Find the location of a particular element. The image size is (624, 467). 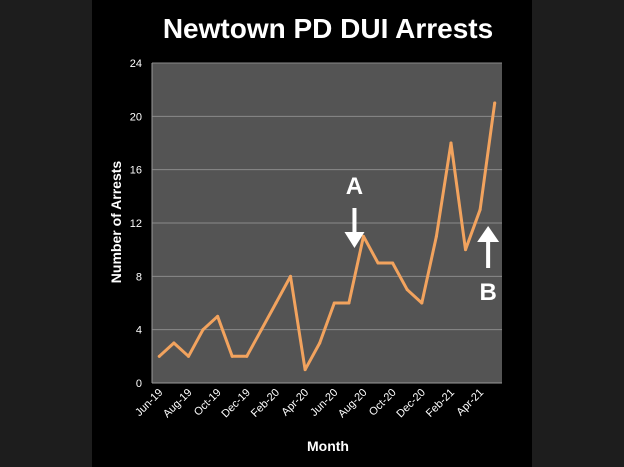

y-axis-title: Number of Arrests is located at coordinates (116, 222).